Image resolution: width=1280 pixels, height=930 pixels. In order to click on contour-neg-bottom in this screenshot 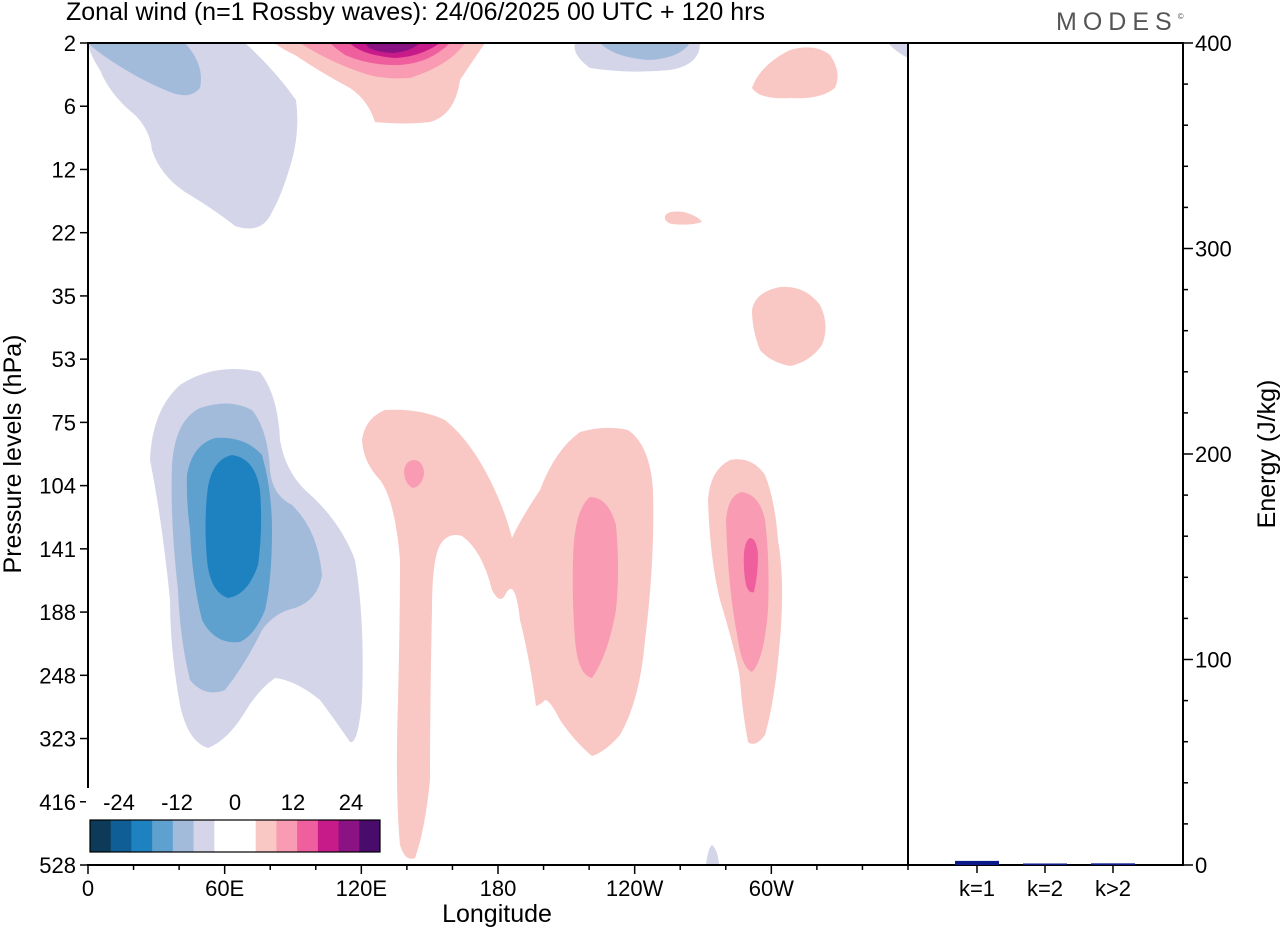, I will do `click(712, 855)`.